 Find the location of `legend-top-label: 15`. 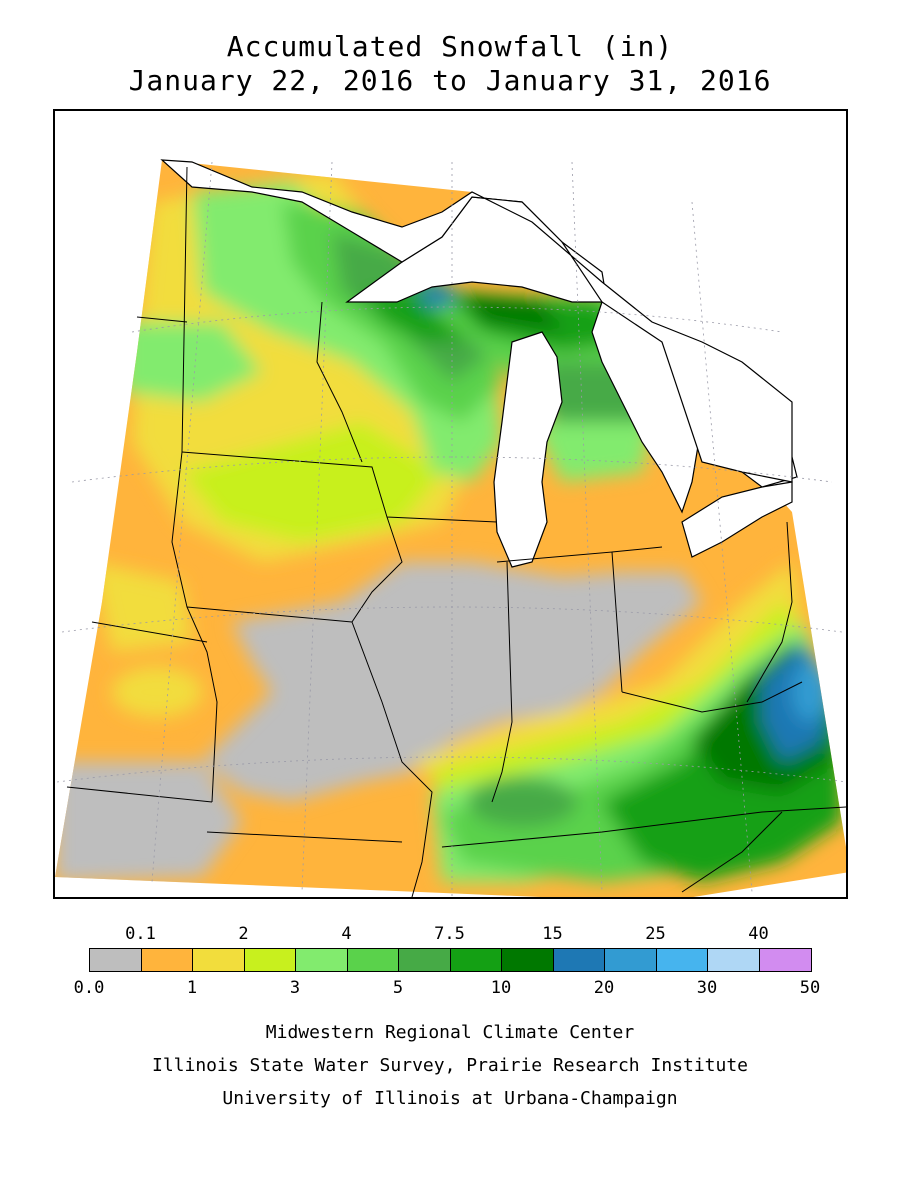

legend-top-label: 15 is located at coordinates (552, 934).